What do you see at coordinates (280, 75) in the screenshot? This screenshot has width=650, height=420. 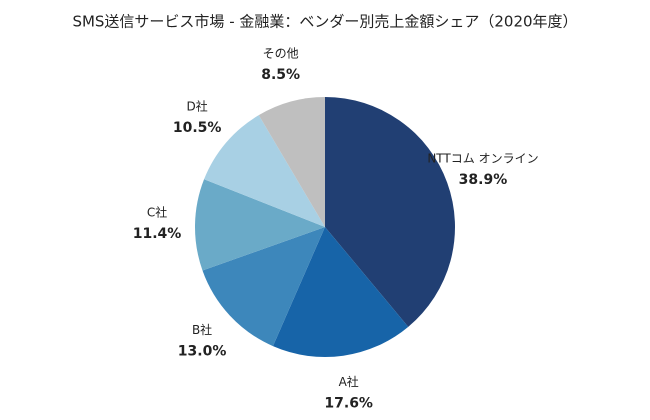 I see `slice-value: 8.5%` at bounding box center [280, 75].